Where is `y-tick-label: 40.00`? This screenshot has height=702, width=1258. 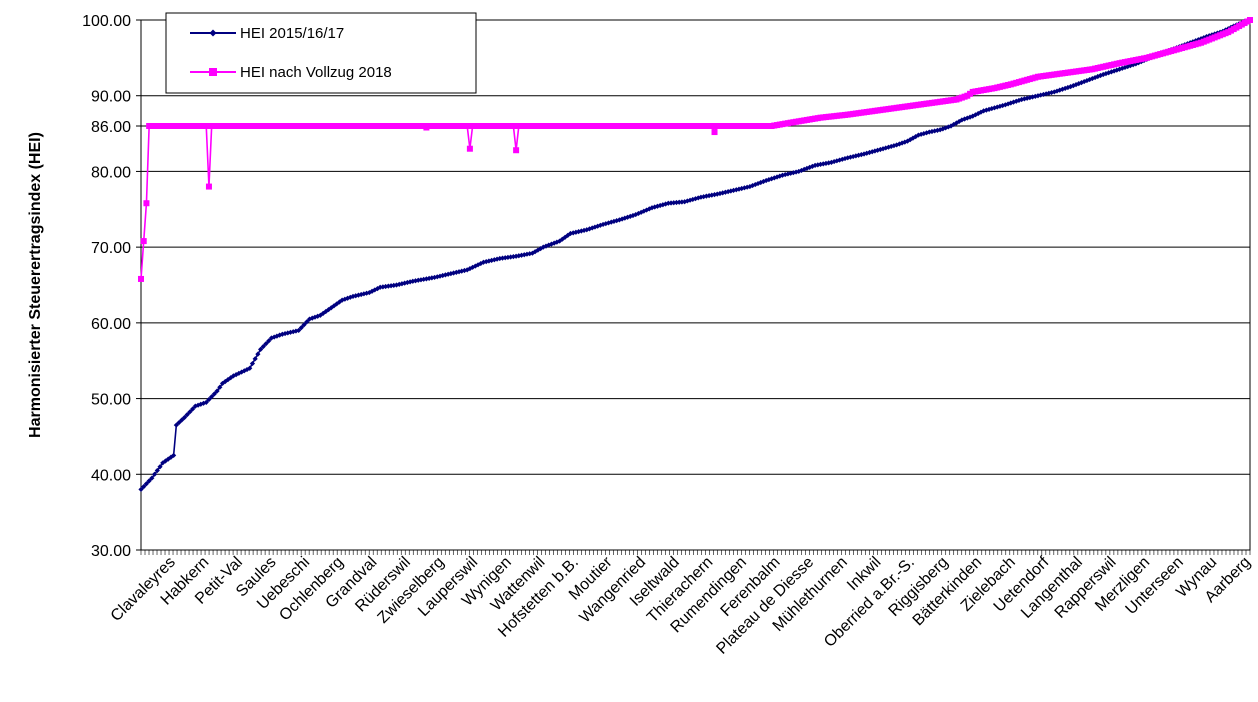
y-tick-label: 40.00 is located at coordinates (111, 475).